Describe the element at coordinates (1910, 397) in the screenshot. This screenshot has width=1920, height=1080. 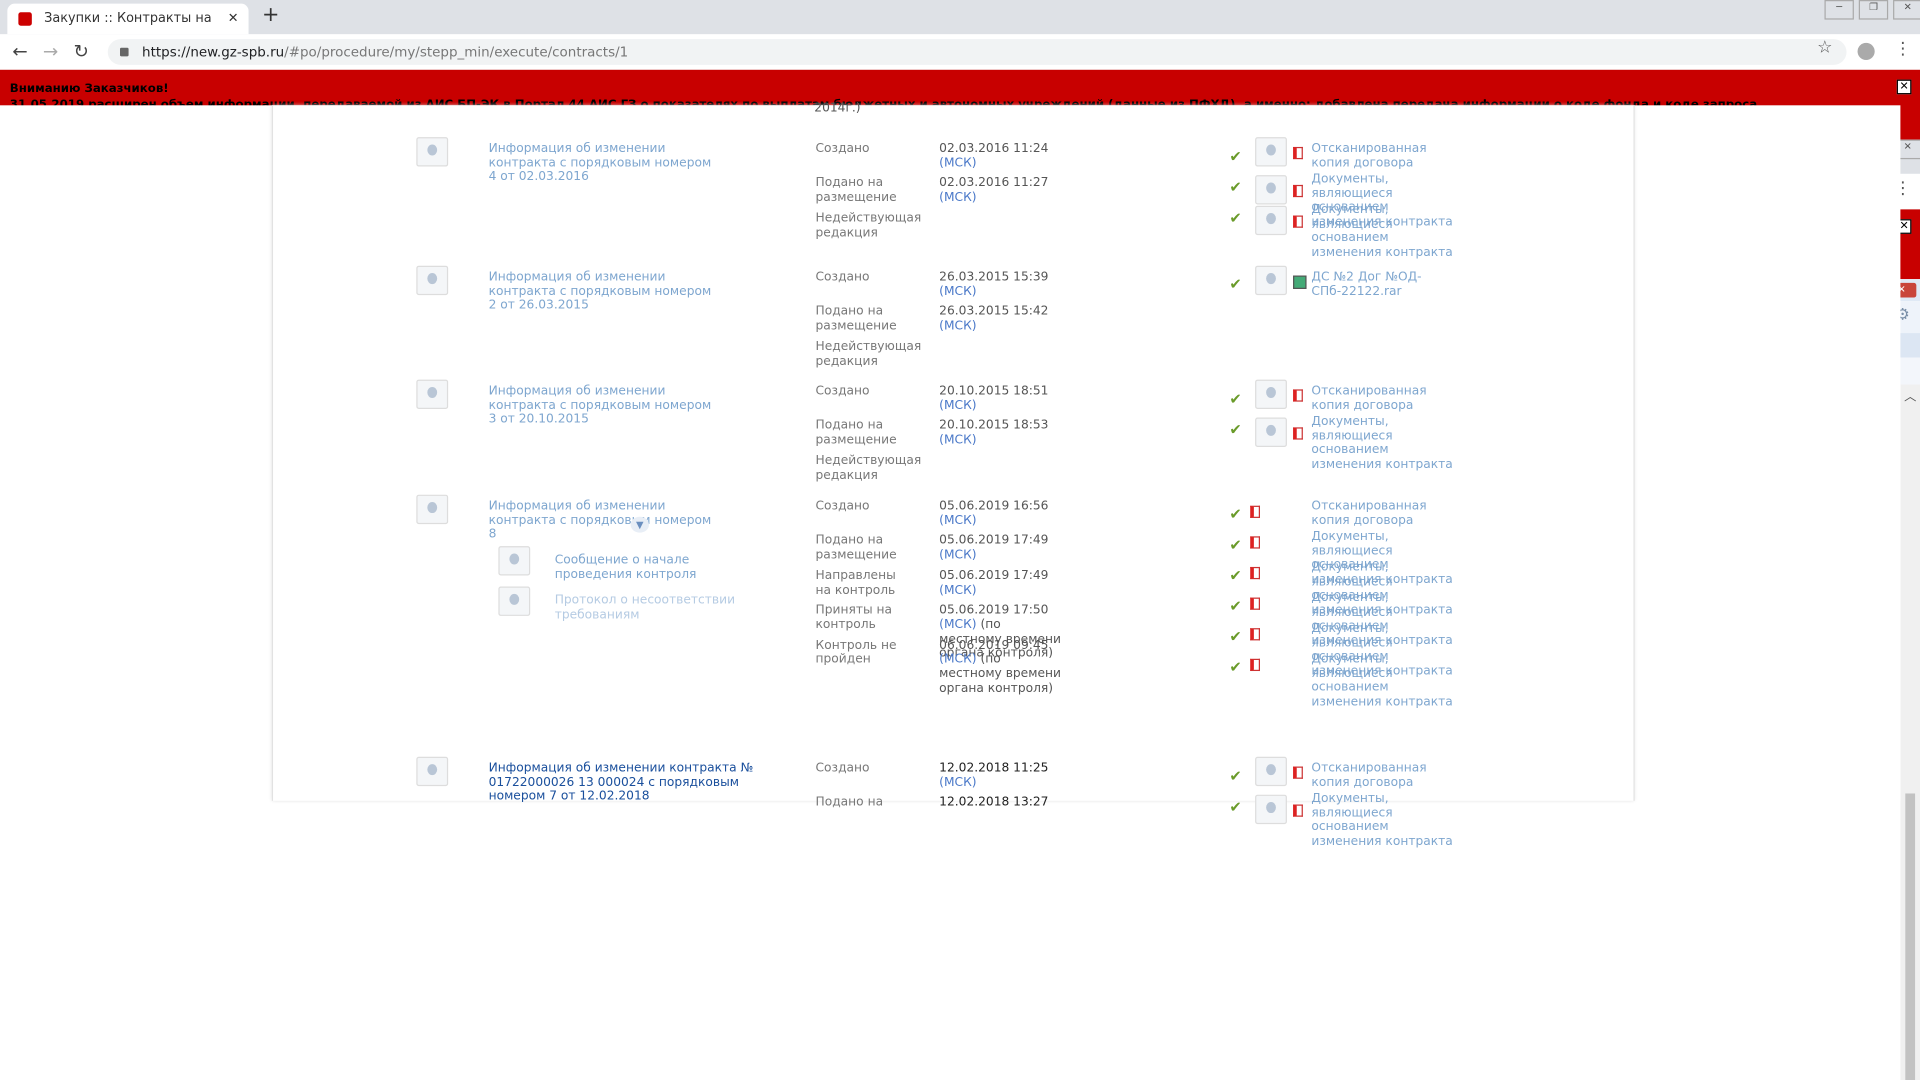
I see `scroll-up: ︿` at that location.